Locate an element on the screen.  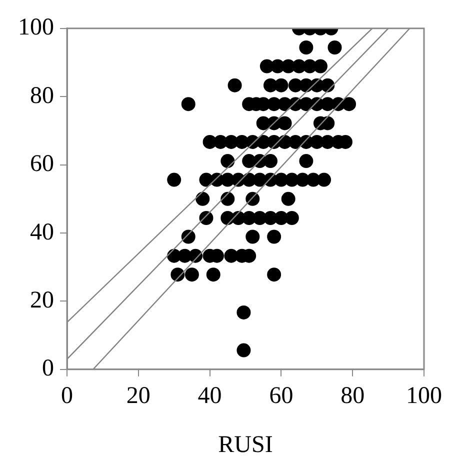
y-tick-label: 40 is located at coordinates (42, 232).